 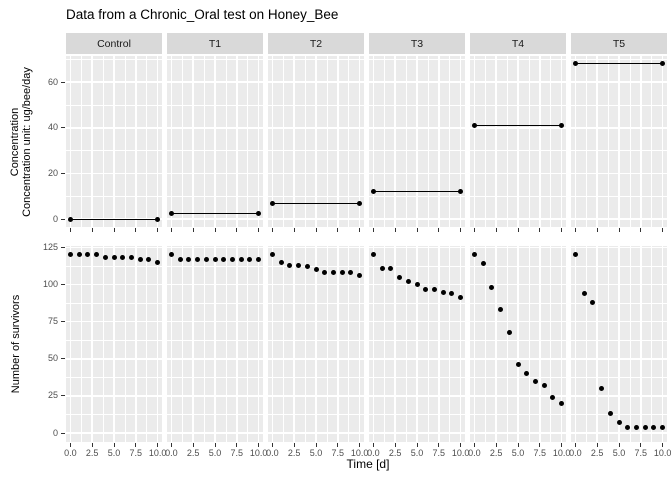 I want to click on y-axis-title-survivors: Number of survivors, so click(x=16, y=344).